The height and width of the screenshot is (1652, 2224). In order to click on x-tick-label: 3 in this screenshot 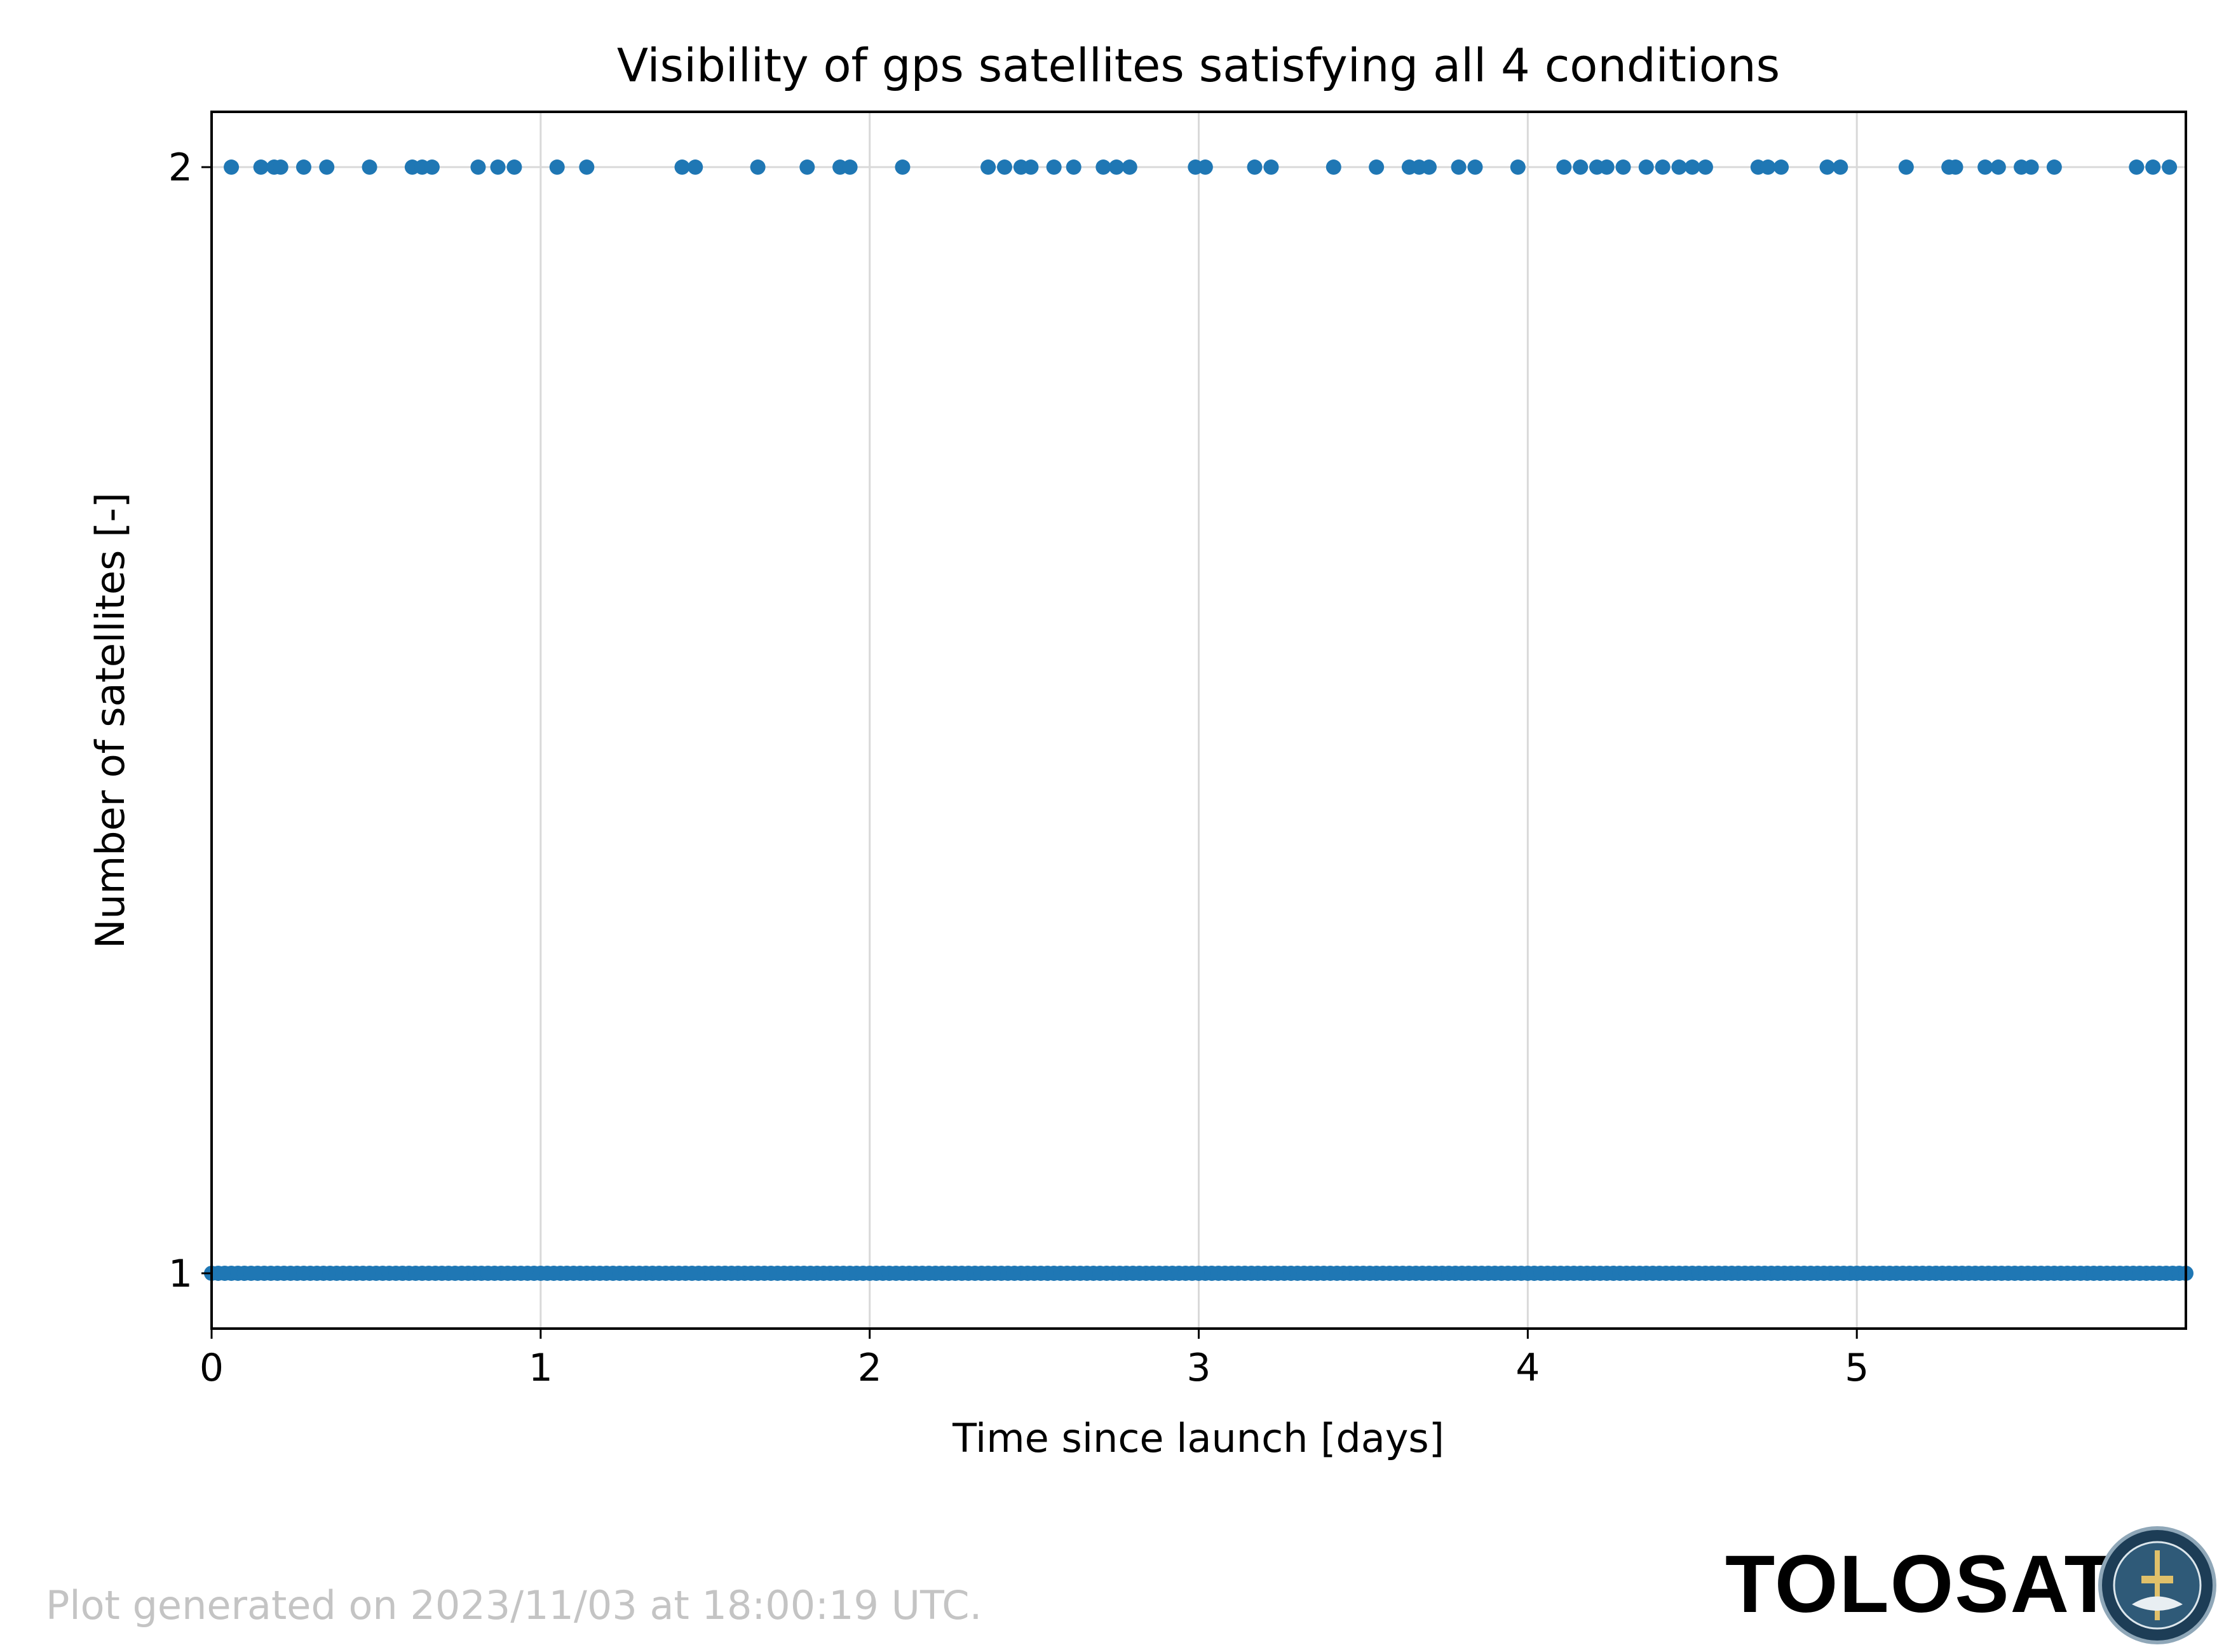, I will do `click(1198, 1368)`.